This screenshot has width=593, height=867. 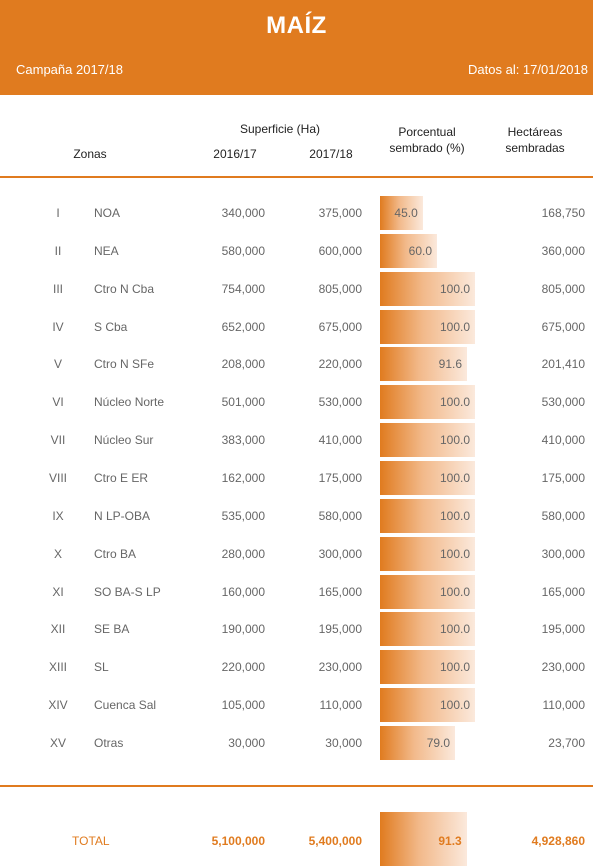 I want to click on superficie-2016: 220,000, so click(x=243, y=667).